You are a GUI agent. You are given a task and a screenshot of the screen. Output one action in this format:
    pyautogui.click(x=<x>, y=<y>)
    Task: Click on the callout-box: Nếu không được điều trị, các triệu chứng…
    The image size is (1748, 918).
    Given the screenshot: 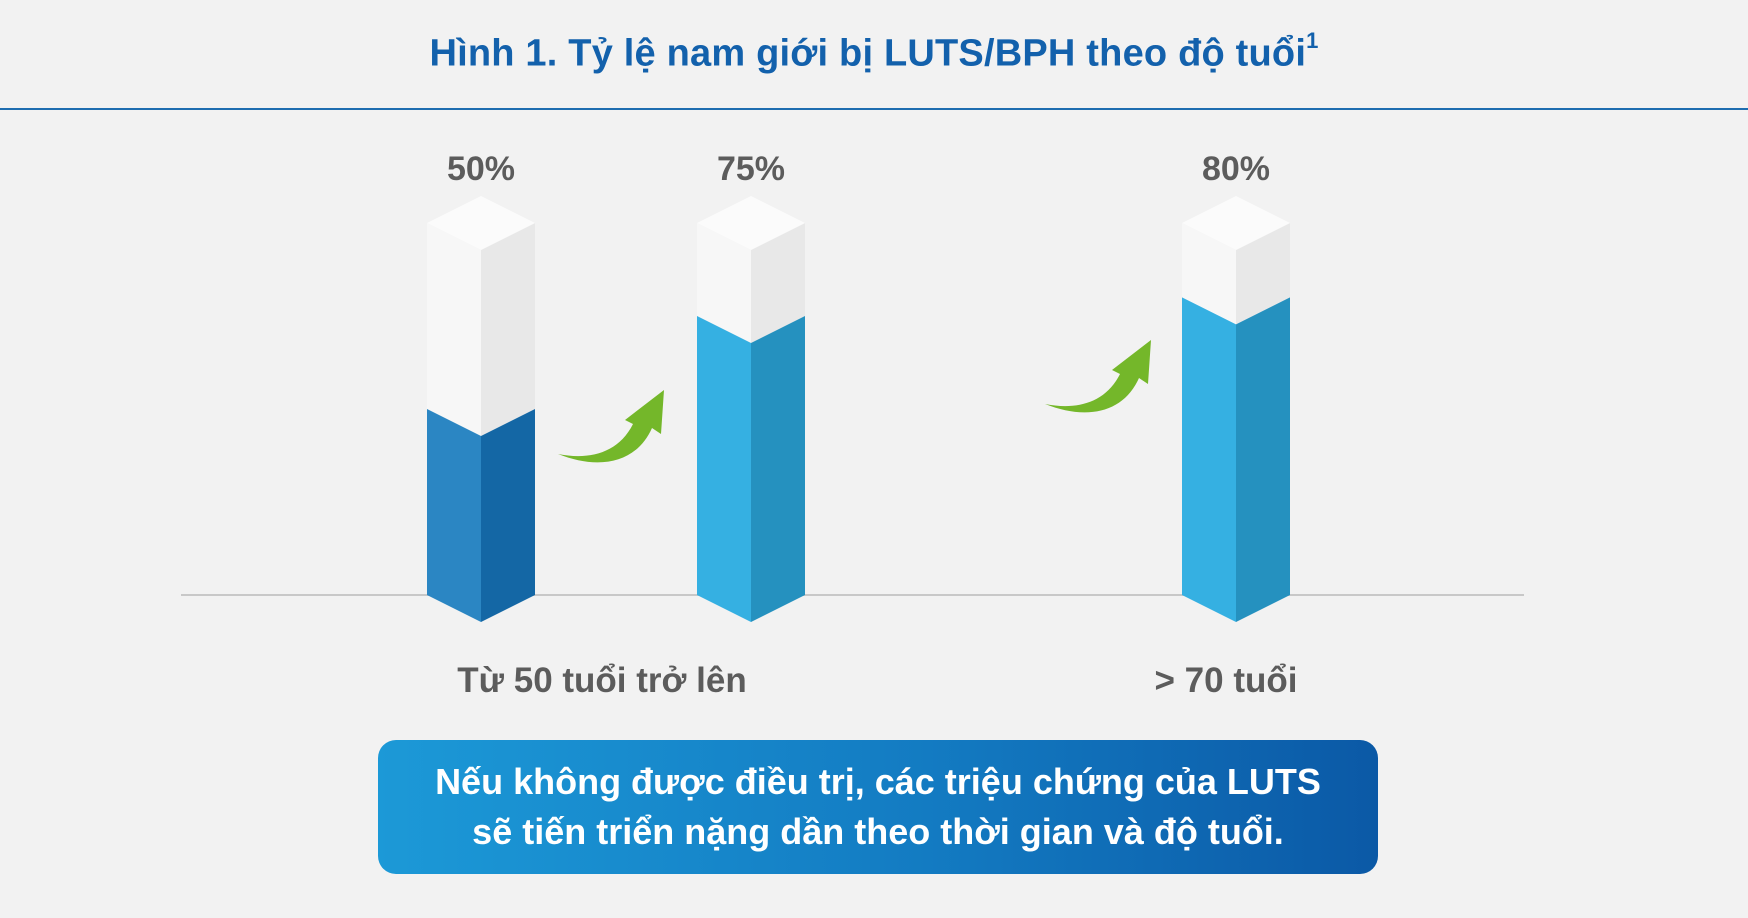 What is the action you would take?
    pyautogui.click(x=878, y=807)
    